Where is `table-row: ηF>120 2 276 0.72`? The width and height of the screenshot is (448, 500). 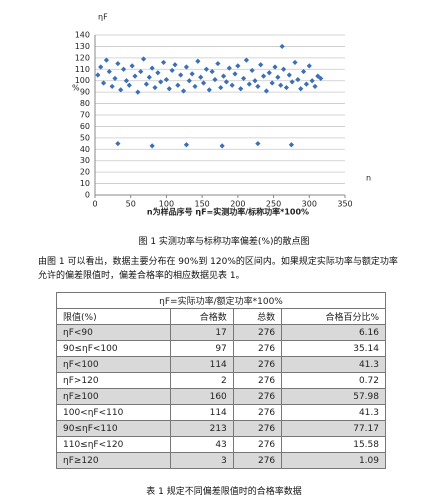 table-row: ηF>120 2 276 0.72 is located at coordinates (220, 380).